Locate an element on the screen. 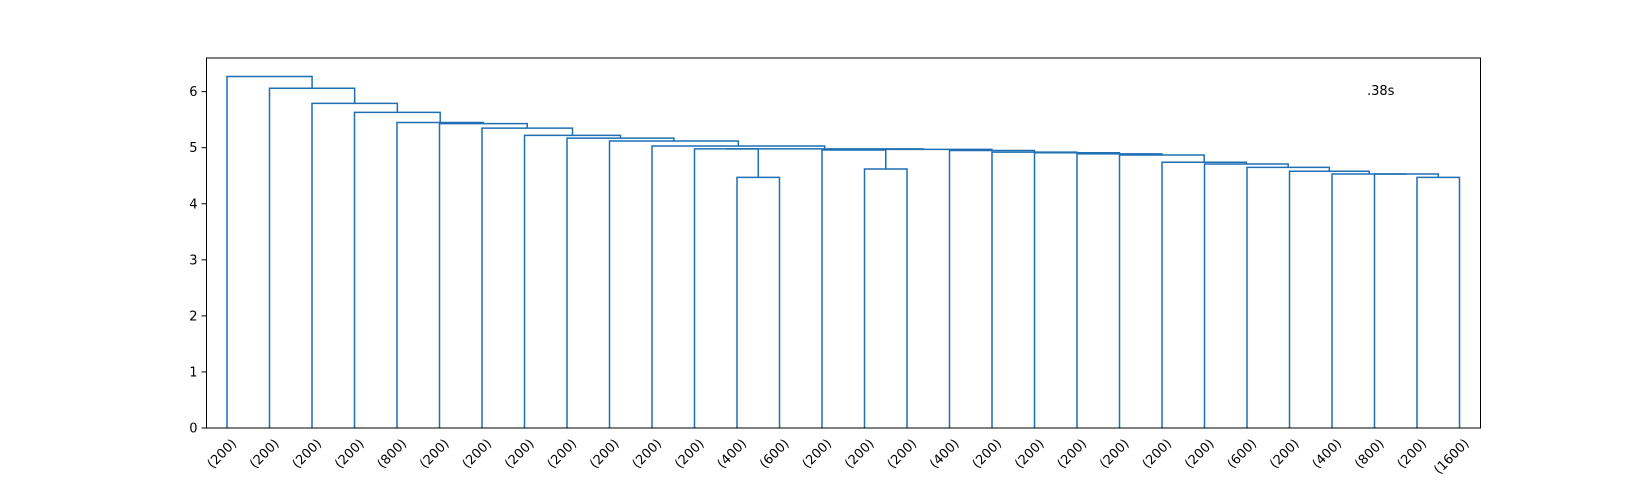 The height and width of the screenshot is (480, 1645). y-tick-label: 3 is located at coordinates (193, 260).